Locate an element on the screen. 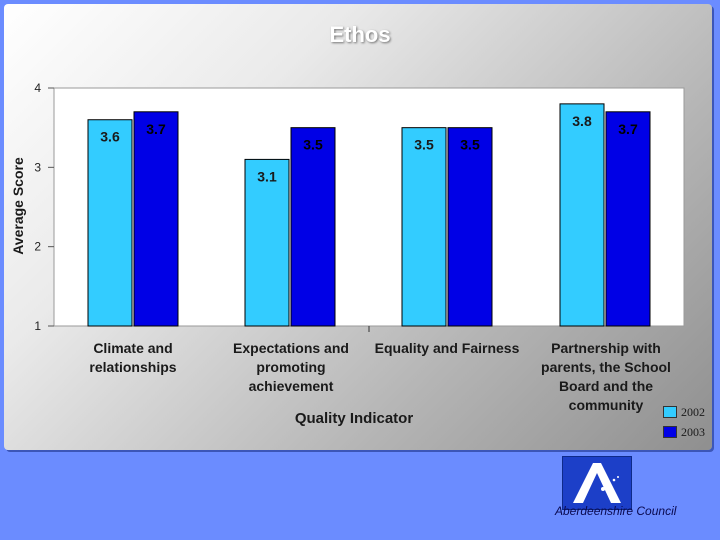  category-label-equality: Equality and Fairness is located at coordinates (447, 348).